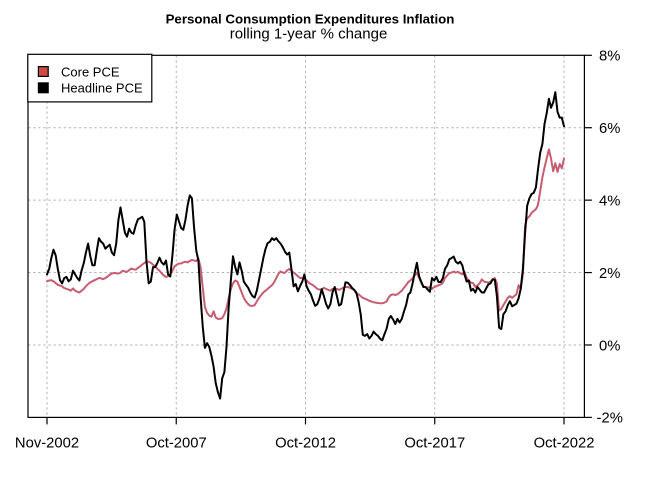 The width and height of the screenshot is (651, 477). Describe the element at coordinates (305, 444) in the screenshot. I see `svg-text: Oct-2012` at that location.